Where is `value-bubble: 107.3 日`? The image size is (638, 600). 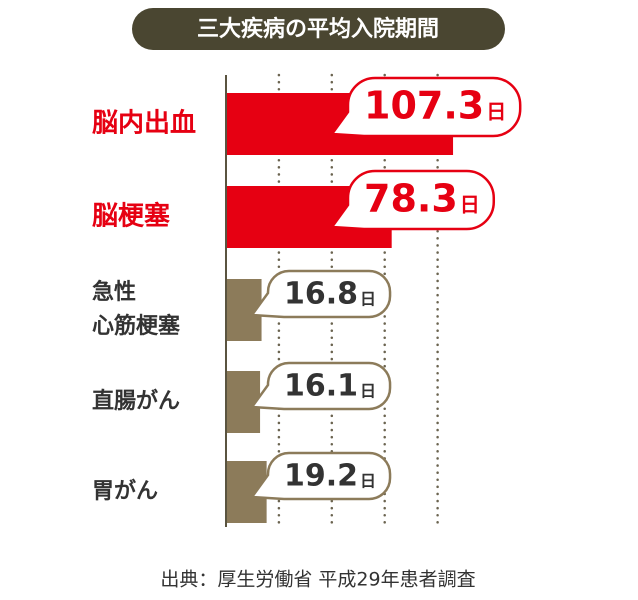 value-bubble: 107.3 日 is located at coordinates (425, 107).